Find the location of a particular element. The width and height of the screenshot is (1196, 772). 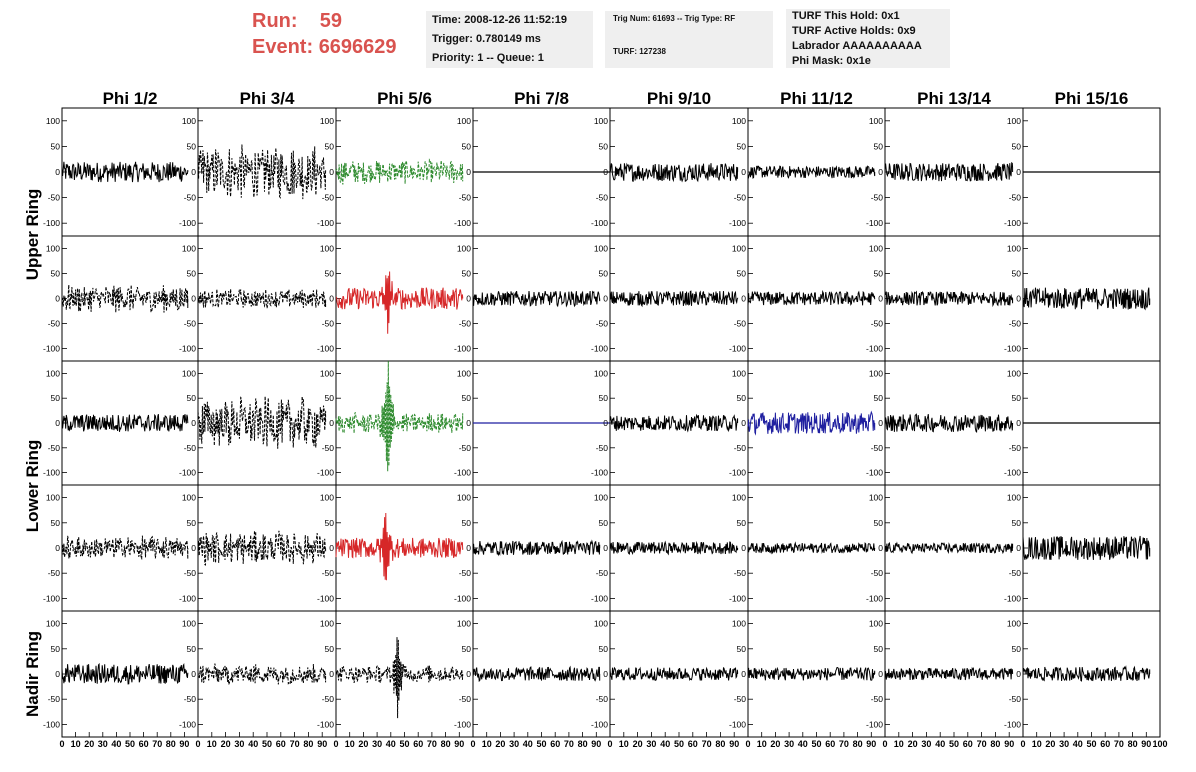

column-title: Phi 5/6 is located at coordinates (404, 98).